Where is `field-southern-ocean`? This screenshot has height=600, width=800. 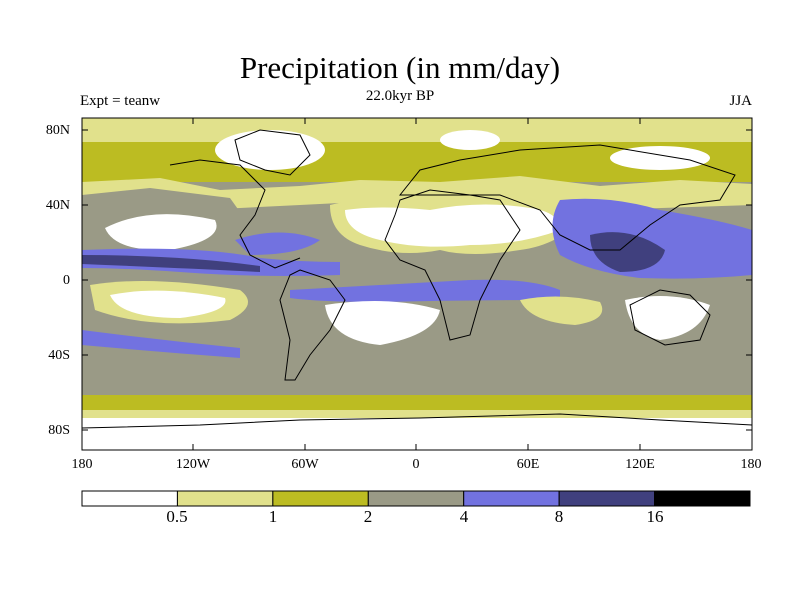
field-southern-ocean is located at coordinates (417, 404).